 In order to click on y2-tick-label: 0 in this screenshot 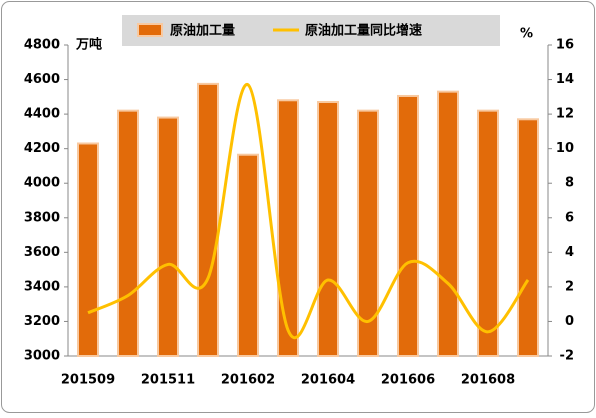, I will do `click(569, 321)`.